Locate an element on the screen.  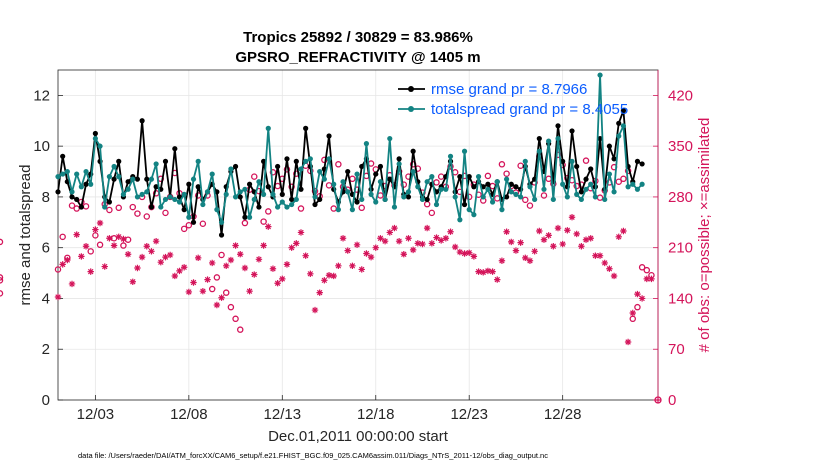
y-right-axis-ticks: 0 70 140 210 280 350 420 is located at coordinates (673, 248).